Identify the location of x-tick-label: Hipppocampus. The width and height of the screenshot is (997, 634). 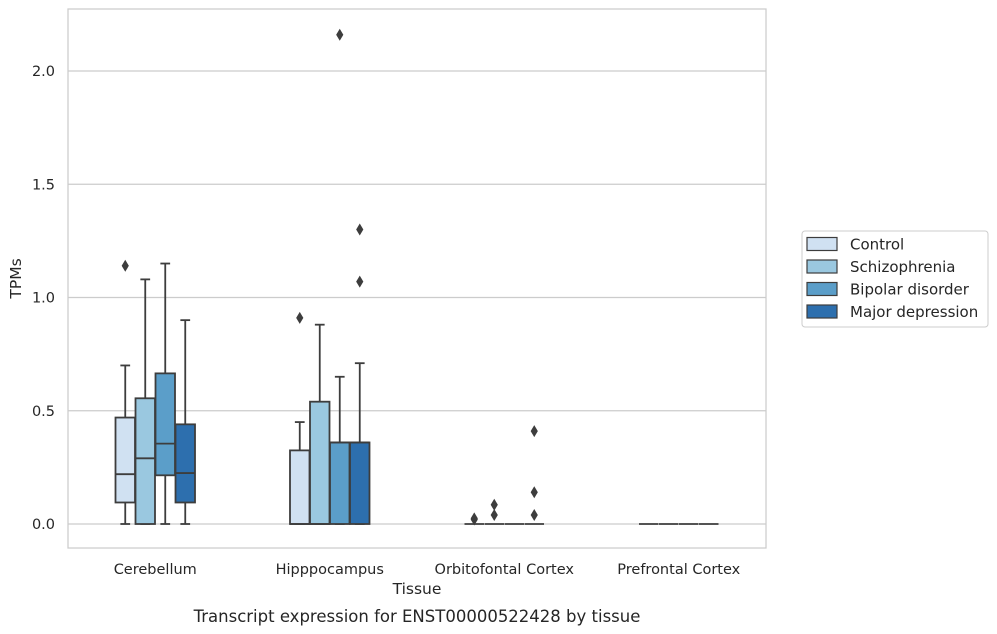
(330, 570).